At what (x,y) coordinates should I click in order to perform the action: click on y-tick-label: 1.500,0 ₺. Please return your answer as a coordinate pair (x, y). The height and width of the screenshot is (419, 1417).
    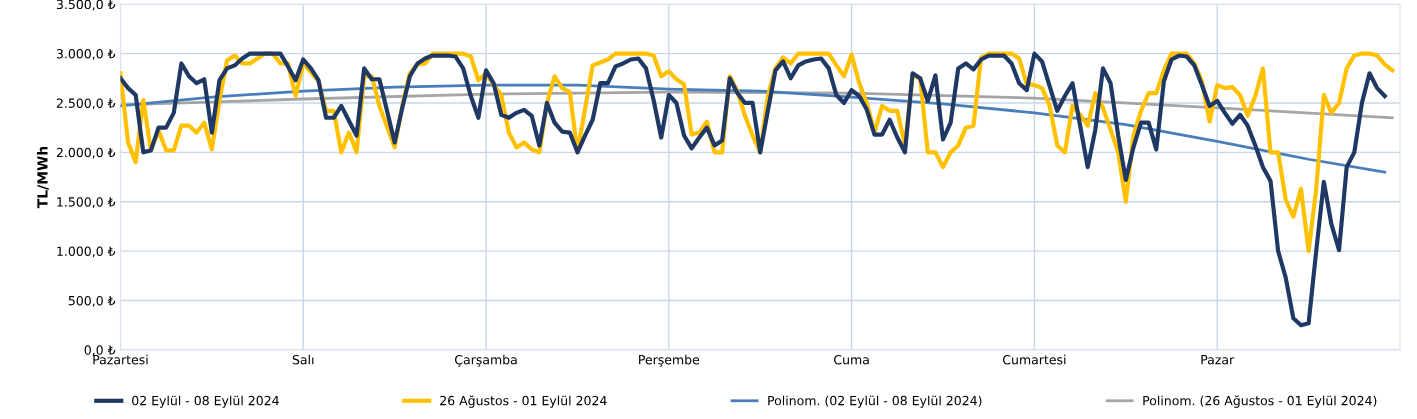
    Looking at the image, I should click on (86, 202).